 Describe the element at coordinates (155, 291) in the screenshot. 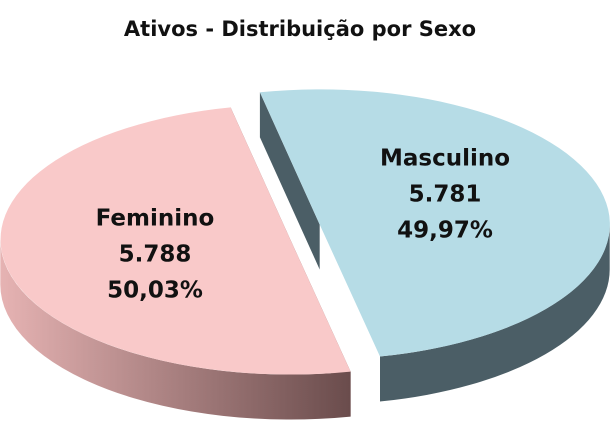

I see `slice-percent: 50,03%` at that location.